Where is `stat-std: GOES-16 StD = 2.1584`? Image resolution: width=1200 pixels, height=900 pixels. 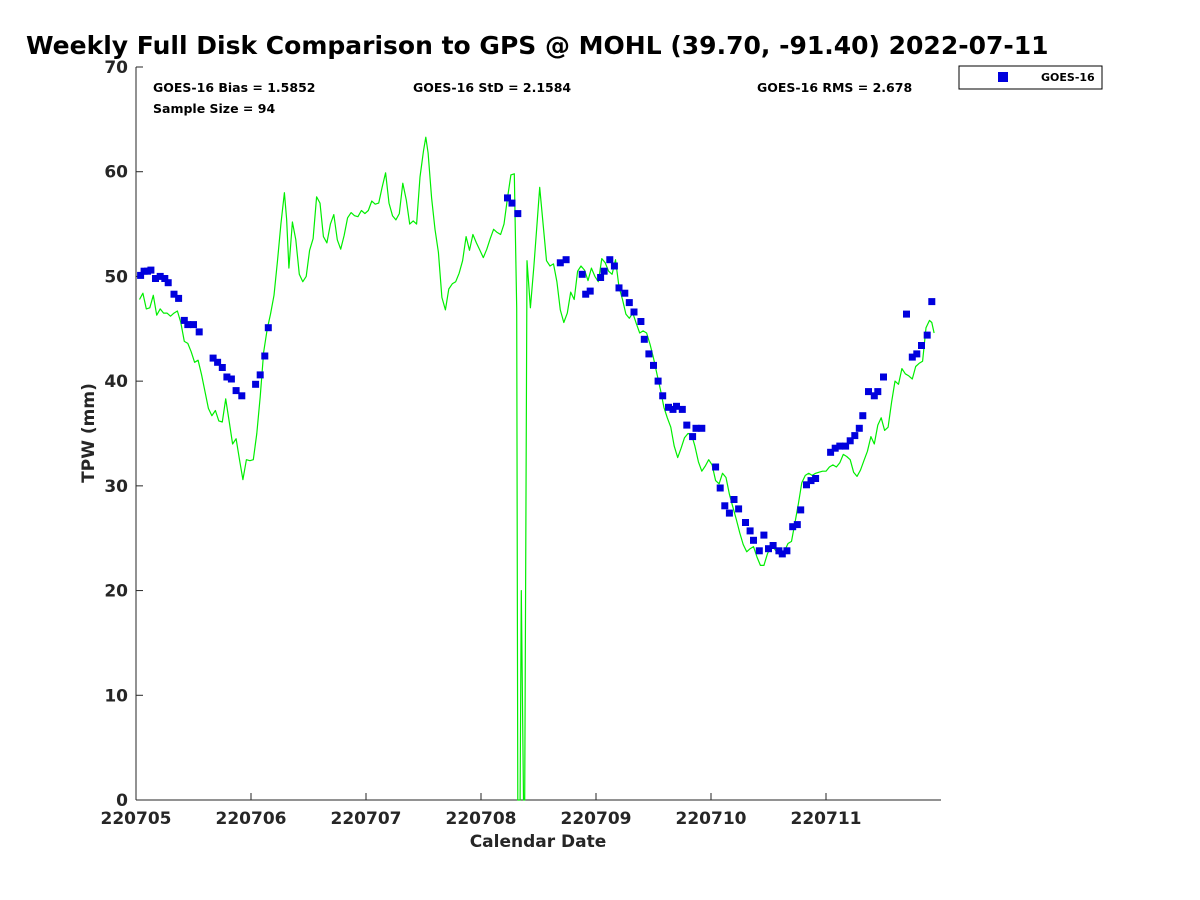
stat-std: GOES-16 StD = 2.1584 is located at coordinates (492, 87).